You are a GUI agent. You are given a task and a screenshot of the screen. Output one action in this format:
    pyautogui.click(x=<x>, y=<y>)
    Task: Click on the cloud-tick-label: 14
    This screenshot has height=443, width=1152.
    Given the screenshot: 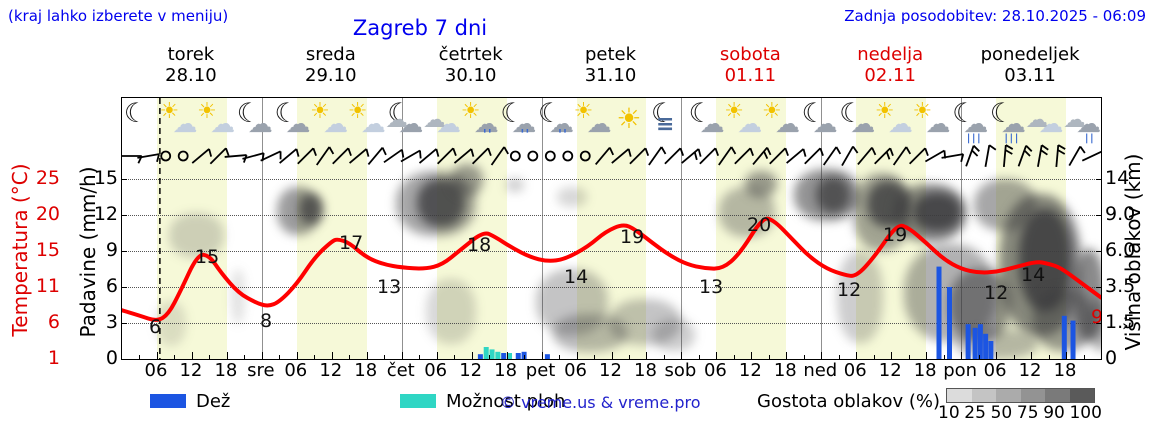 What is the action you would take?
    pyautogui.click(x=1117, y=178)
    